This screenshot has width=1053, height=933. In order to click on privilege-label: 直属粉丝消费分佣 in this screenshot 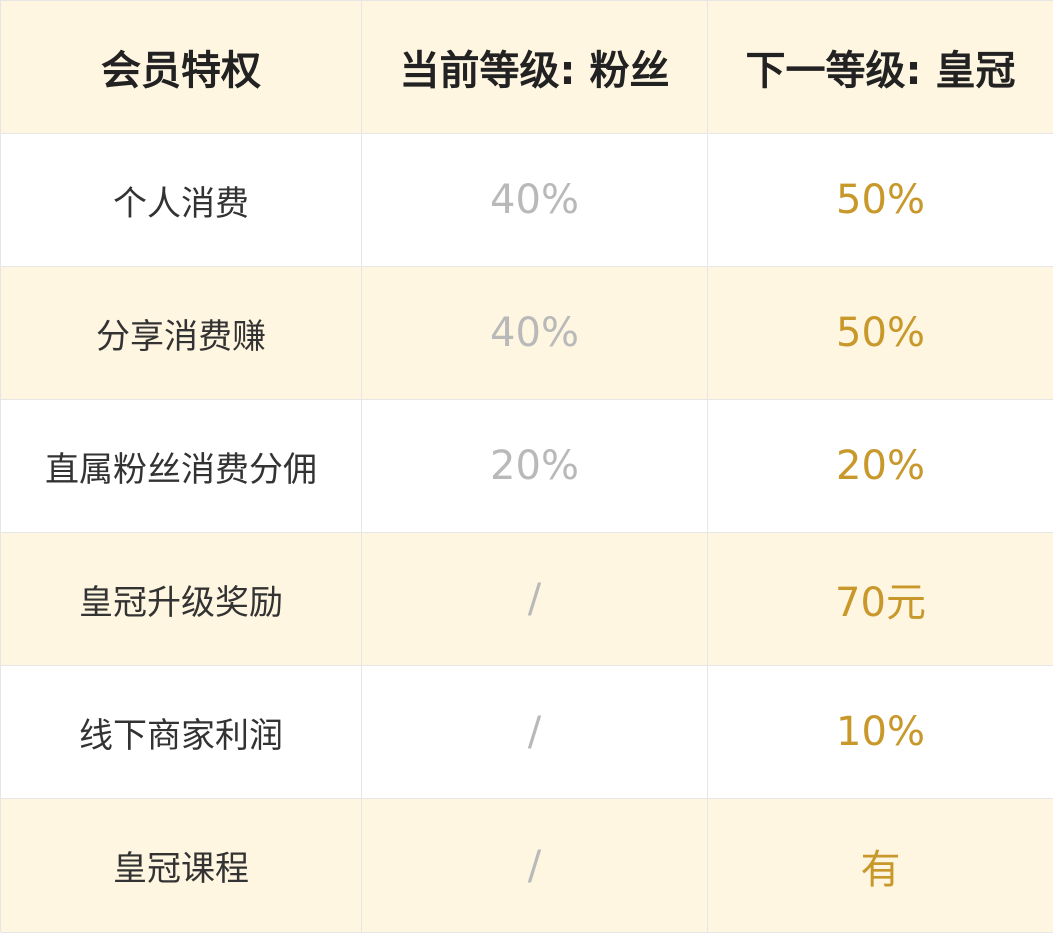, I will do `click(181, 466)`.